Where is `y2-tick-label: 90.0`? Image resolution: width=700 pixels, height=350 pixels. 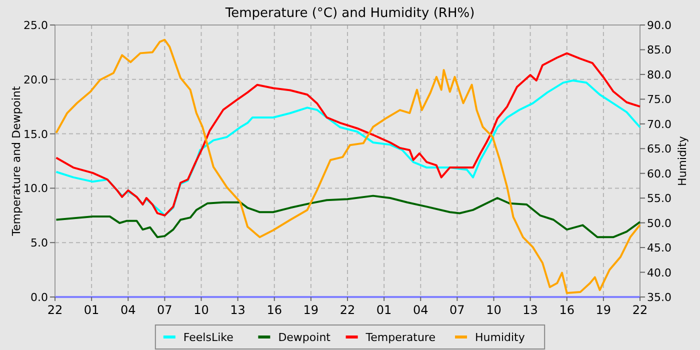 y2-tick-label: 90.0 is located at coordinates (659, 25).